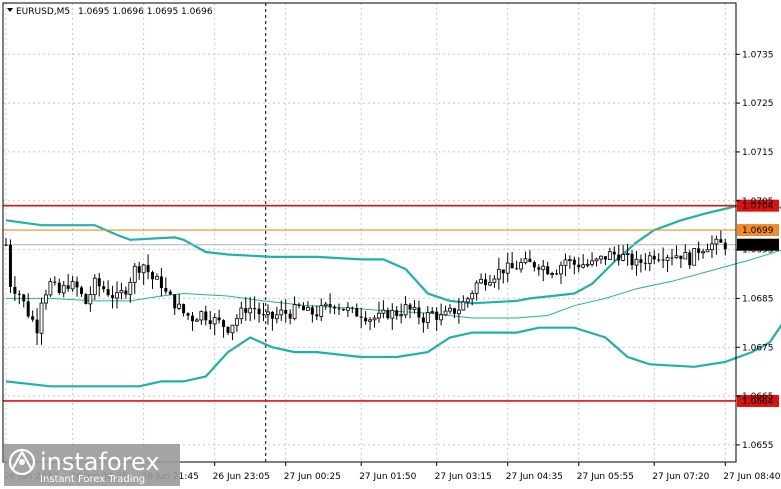 The width and height of the screenshot is (781, 489). Describe the element at coordinates (605, 477) in the screenshot. I see `x-tick-label: 27 Jun 05:55` at that location.